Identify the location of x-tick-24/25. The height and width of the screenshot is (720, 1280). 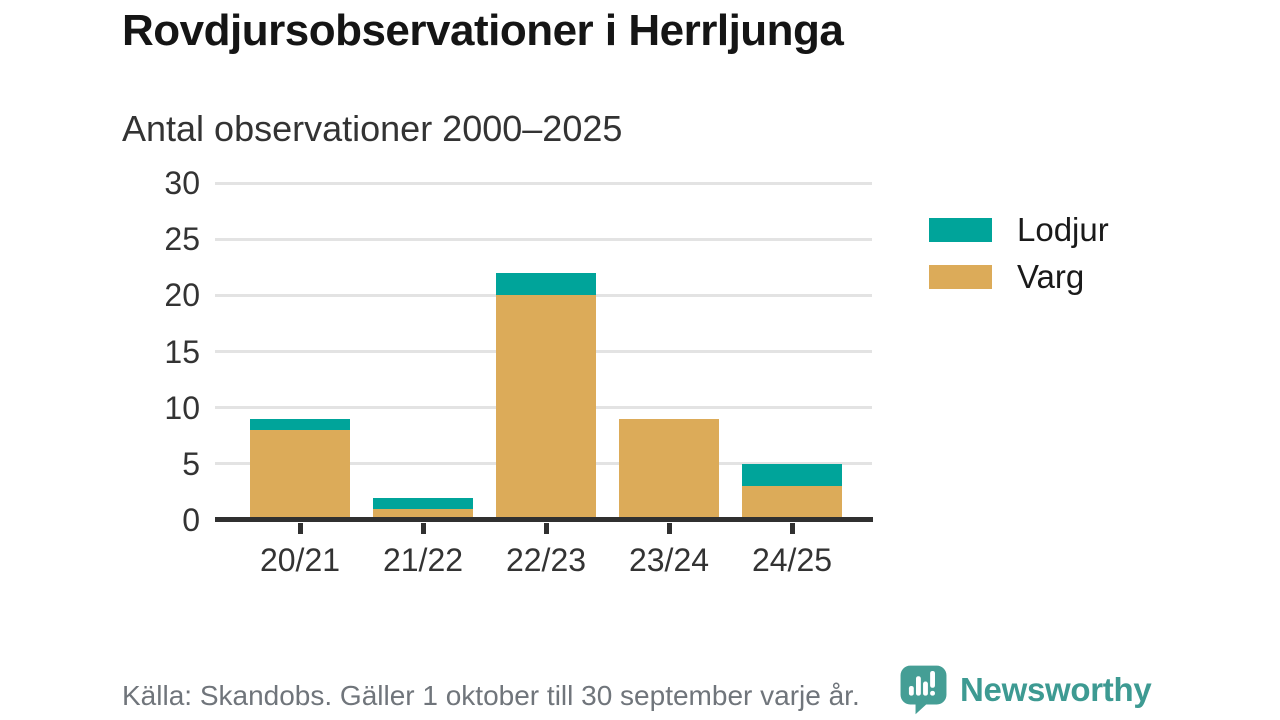
(792, 528).